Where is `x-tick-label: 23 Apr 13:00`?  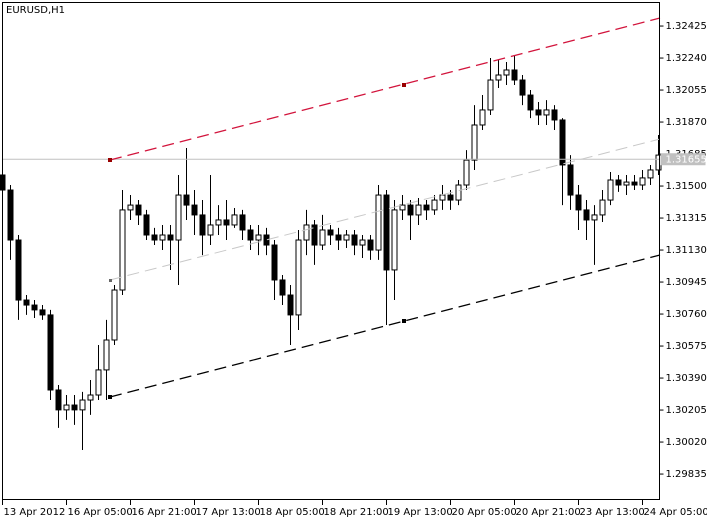
x-tick-label: 23 Apr 13:00 is located at coordinates (612, 512).